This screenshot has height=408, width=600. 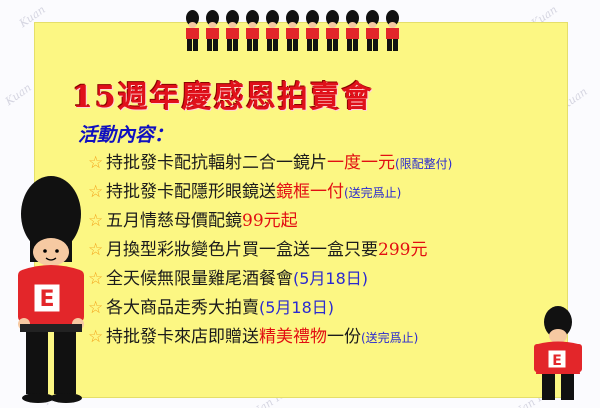 I want to click on list-item: ☆ 五月情慈母價配鏡 99元起, so click(x=193, y=221).